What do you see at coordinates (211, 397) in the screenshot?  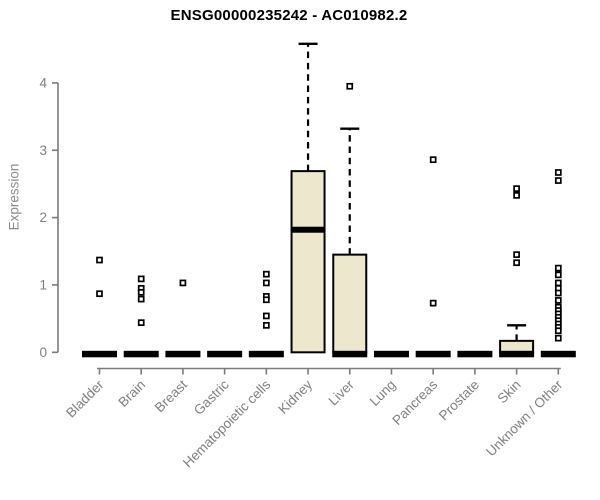 I see `x-label-gastric: Gastric` at bounding box center [211, 397].